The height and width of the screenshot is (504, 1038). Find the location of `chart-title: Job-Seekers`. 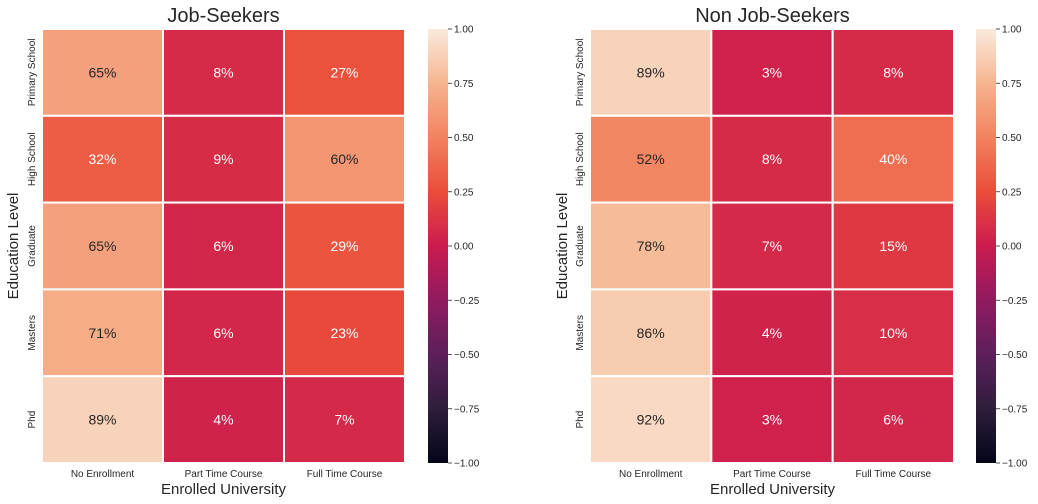

chart-title: Job-Seekers is located at coordinates (223, 16).